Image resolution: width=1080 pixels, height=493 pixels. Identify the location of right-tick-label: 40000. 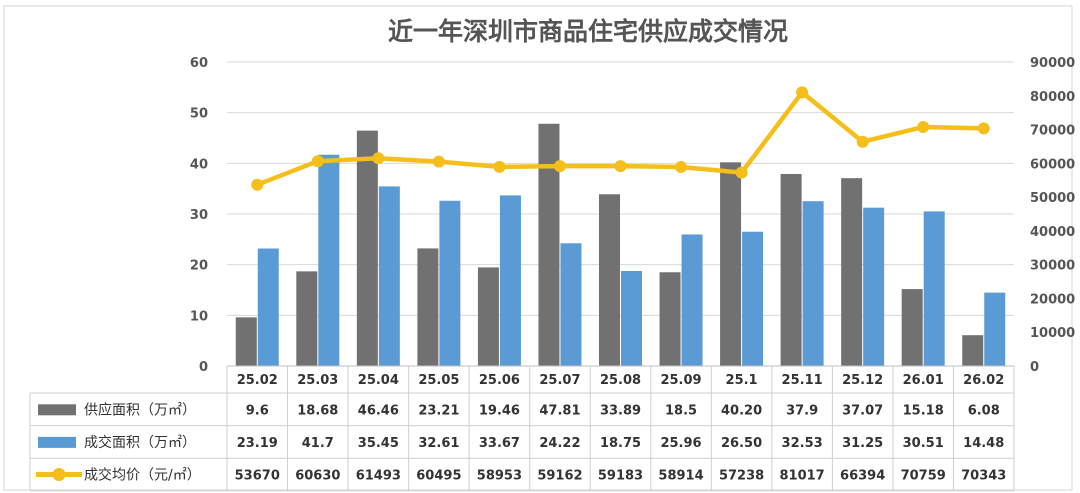
(1052, 232).